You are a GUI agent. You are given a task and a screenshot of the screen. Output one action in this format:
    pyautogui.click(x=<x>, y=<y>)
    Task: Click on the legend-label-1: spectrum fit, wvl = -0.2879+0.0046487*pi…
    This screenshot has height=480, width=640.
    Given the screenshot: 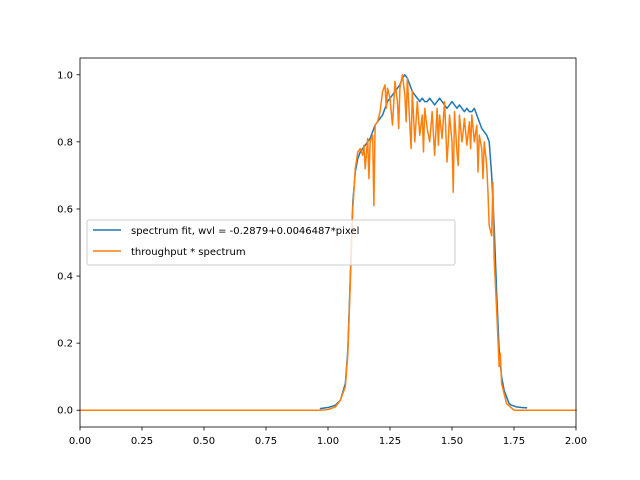 What is the action you would take?
    pyautogui.click(x=245, y=231)
    